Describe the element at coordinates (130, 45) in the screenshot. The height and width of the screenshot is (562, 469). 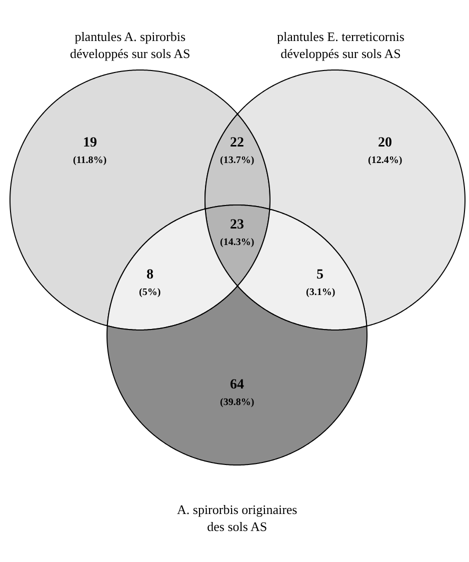
I see `text: plantules A. spirorbis développés sur sols AS` at that location.